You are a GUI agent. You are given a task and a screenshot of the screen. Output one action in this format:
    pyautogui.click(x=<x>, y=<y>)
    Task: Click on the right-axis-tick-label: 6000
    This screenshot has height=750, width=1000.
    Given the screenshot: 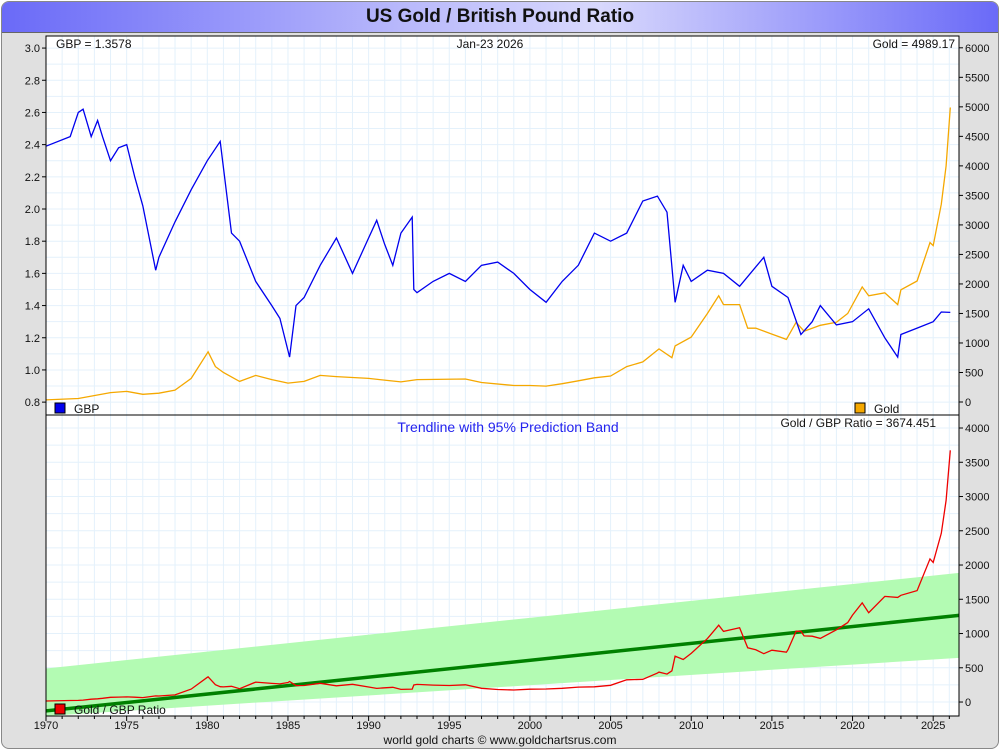 What is the action you would take?
    pyautogui.click(x=977, y=49)
    